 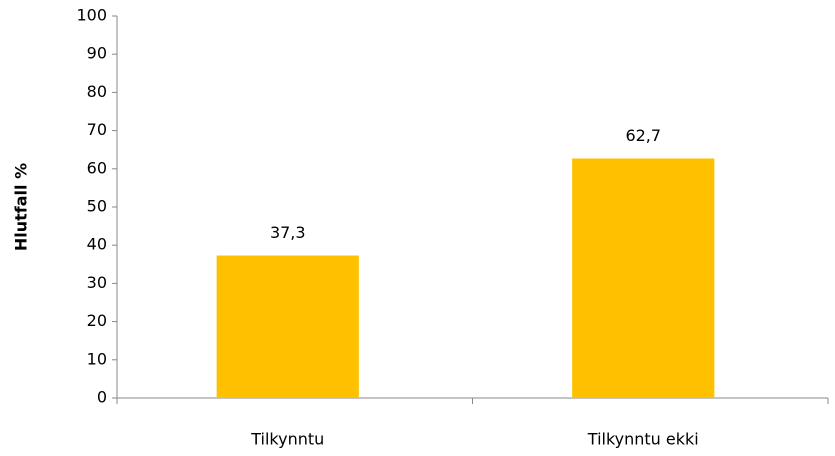 I want to click on y-tick-label: 70, so click(x=97, y=129).